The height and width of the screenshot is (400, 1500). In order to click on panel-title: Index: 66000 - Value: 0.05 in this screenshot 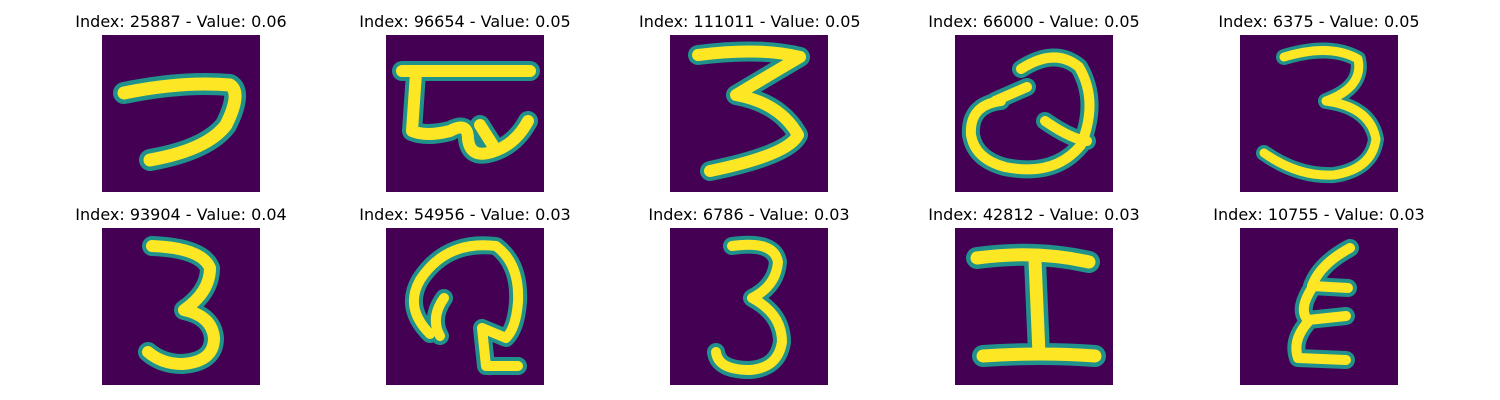, I will do `click(1034, 21)`.